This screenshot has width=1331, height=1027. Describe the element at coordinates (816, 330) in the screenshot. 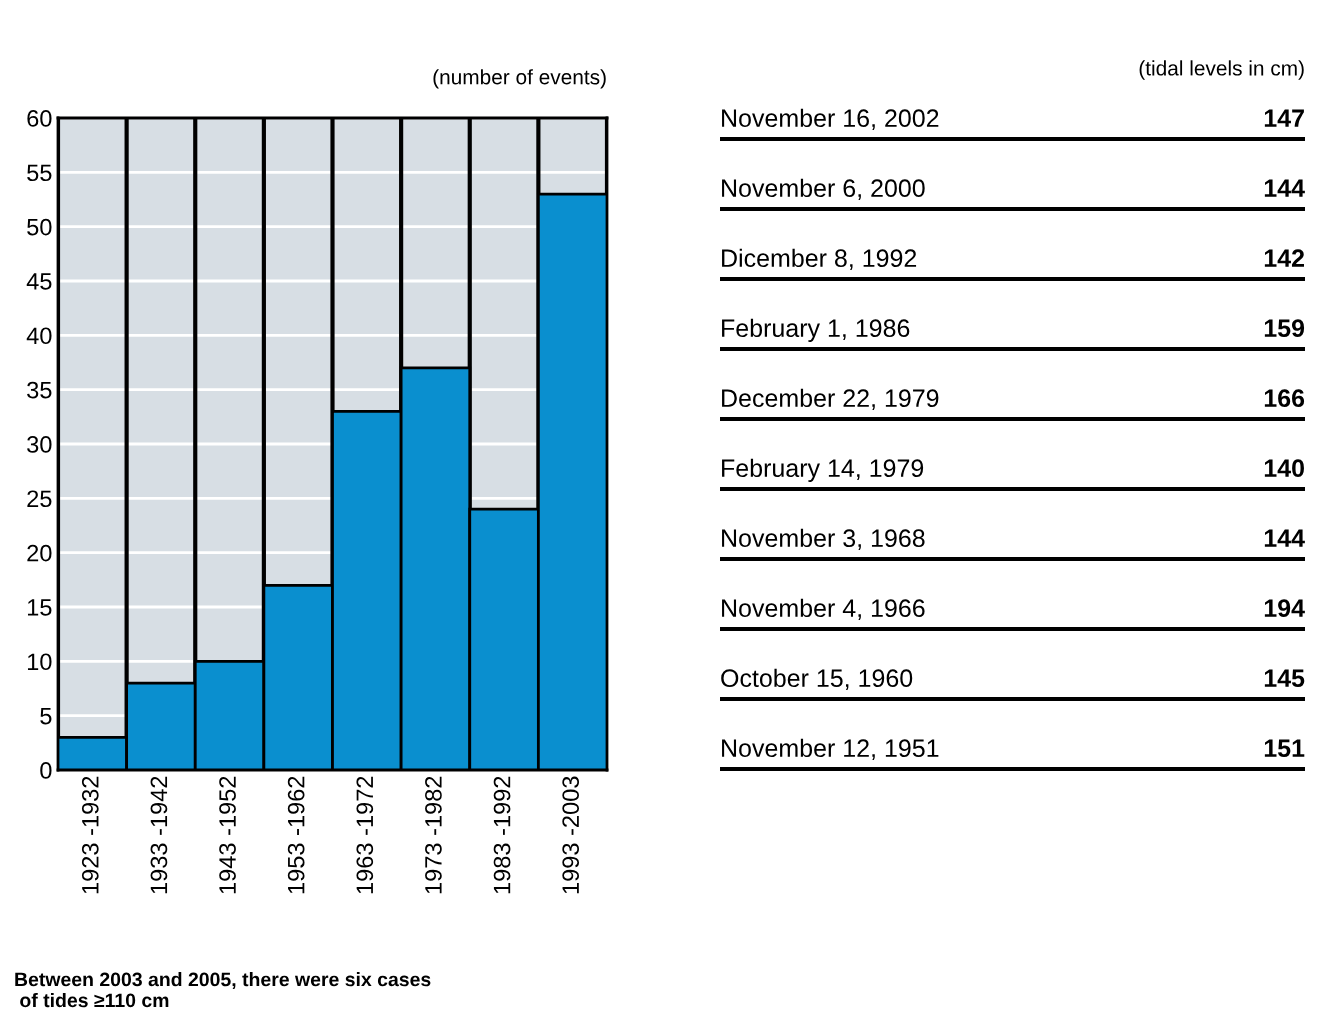

I see `category-label: February 1, 1986` at that location.